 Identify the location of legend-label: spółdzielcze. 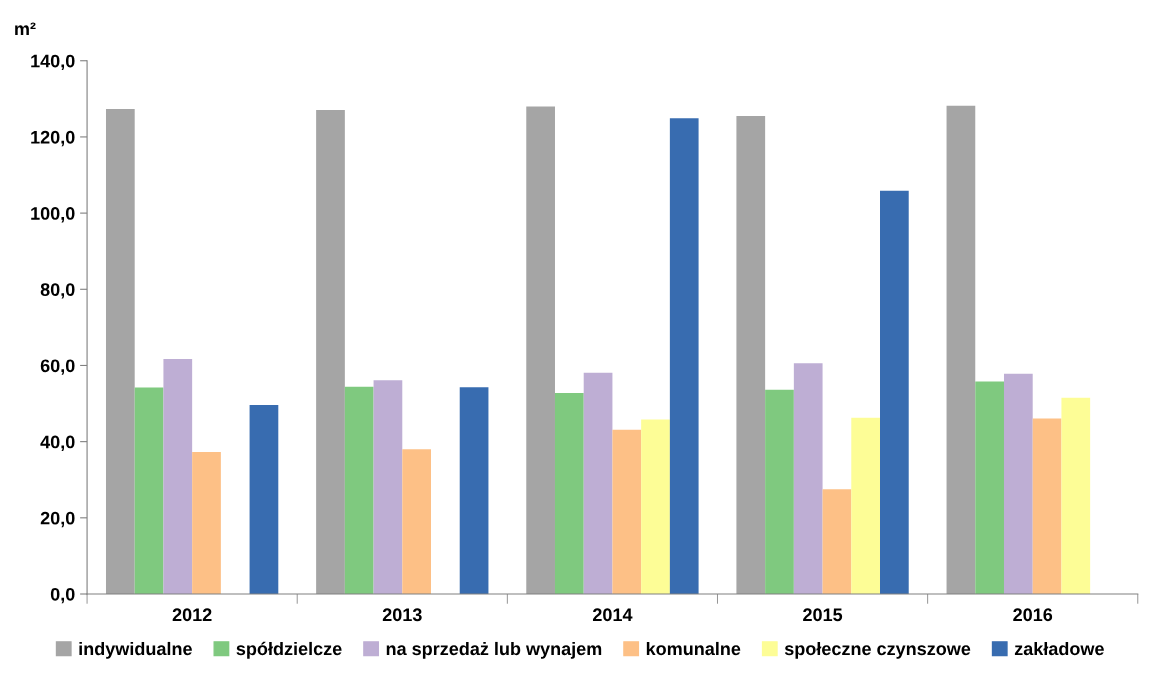
(289, 650).